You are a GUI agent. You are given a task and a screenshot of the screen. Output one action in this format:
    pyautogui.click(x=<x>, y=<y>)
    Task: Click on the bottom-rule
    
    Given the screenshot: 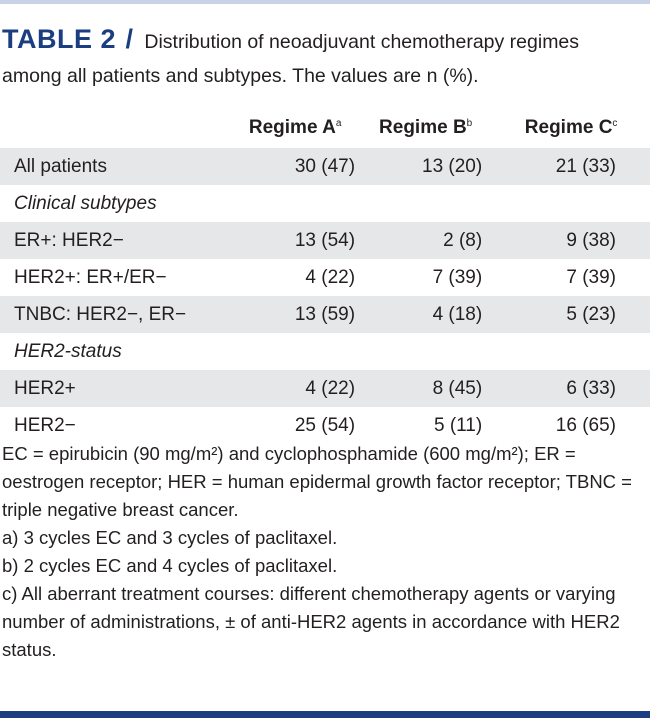 What is the action you would take?
    pyautogui.click(x=325, y=714)
    